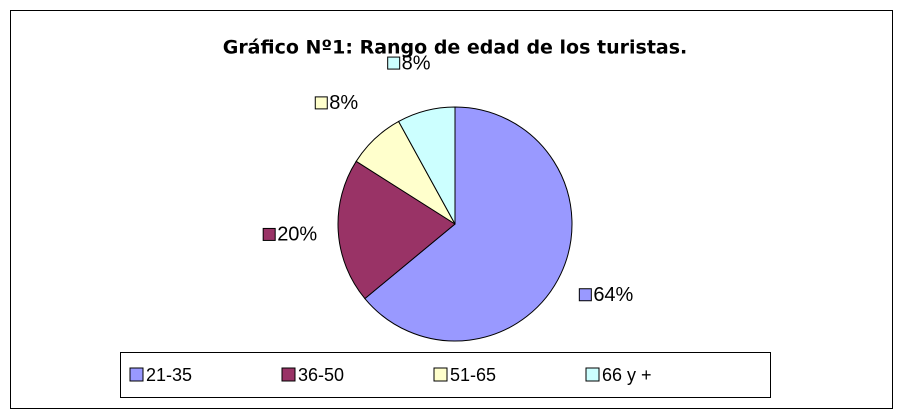 This screenshot has width=904, height=419. Describe the element at coordinates (473, 375) in the screenshot. I see `legend-label: 51-65` at that location.